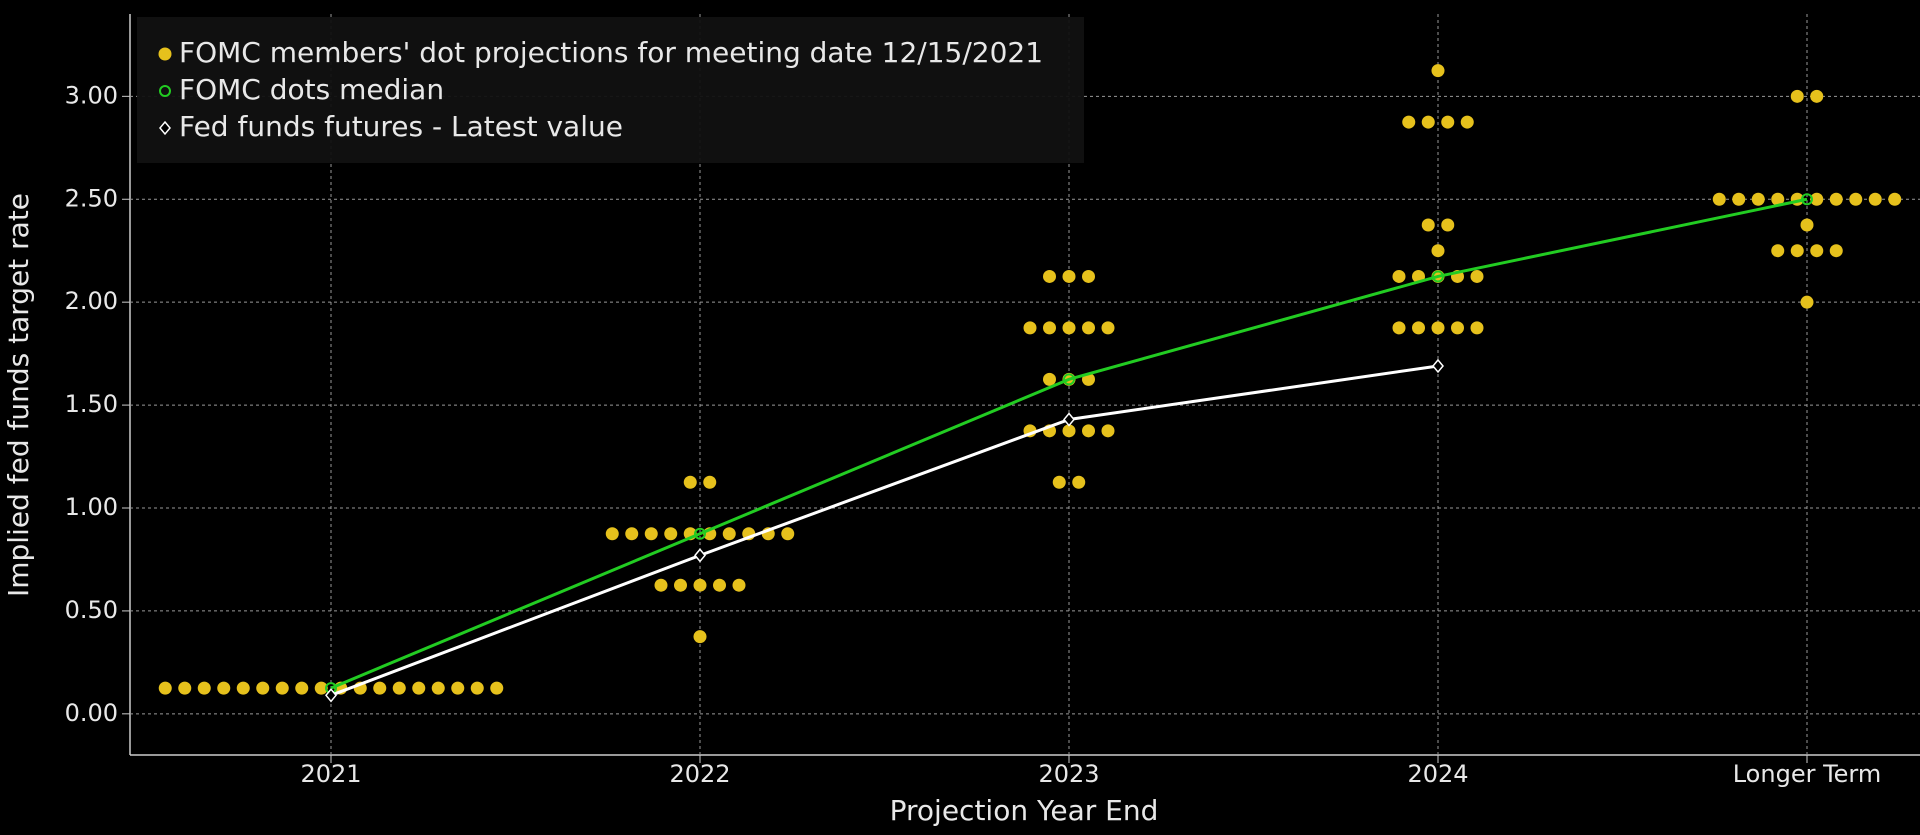 The width and height of the screenshot is (1920, 835). What do you see at coordinates (1807, 774) in the screenshot?
I see `x-tick-label: Longer Term` at bounding box center [1807, 774].